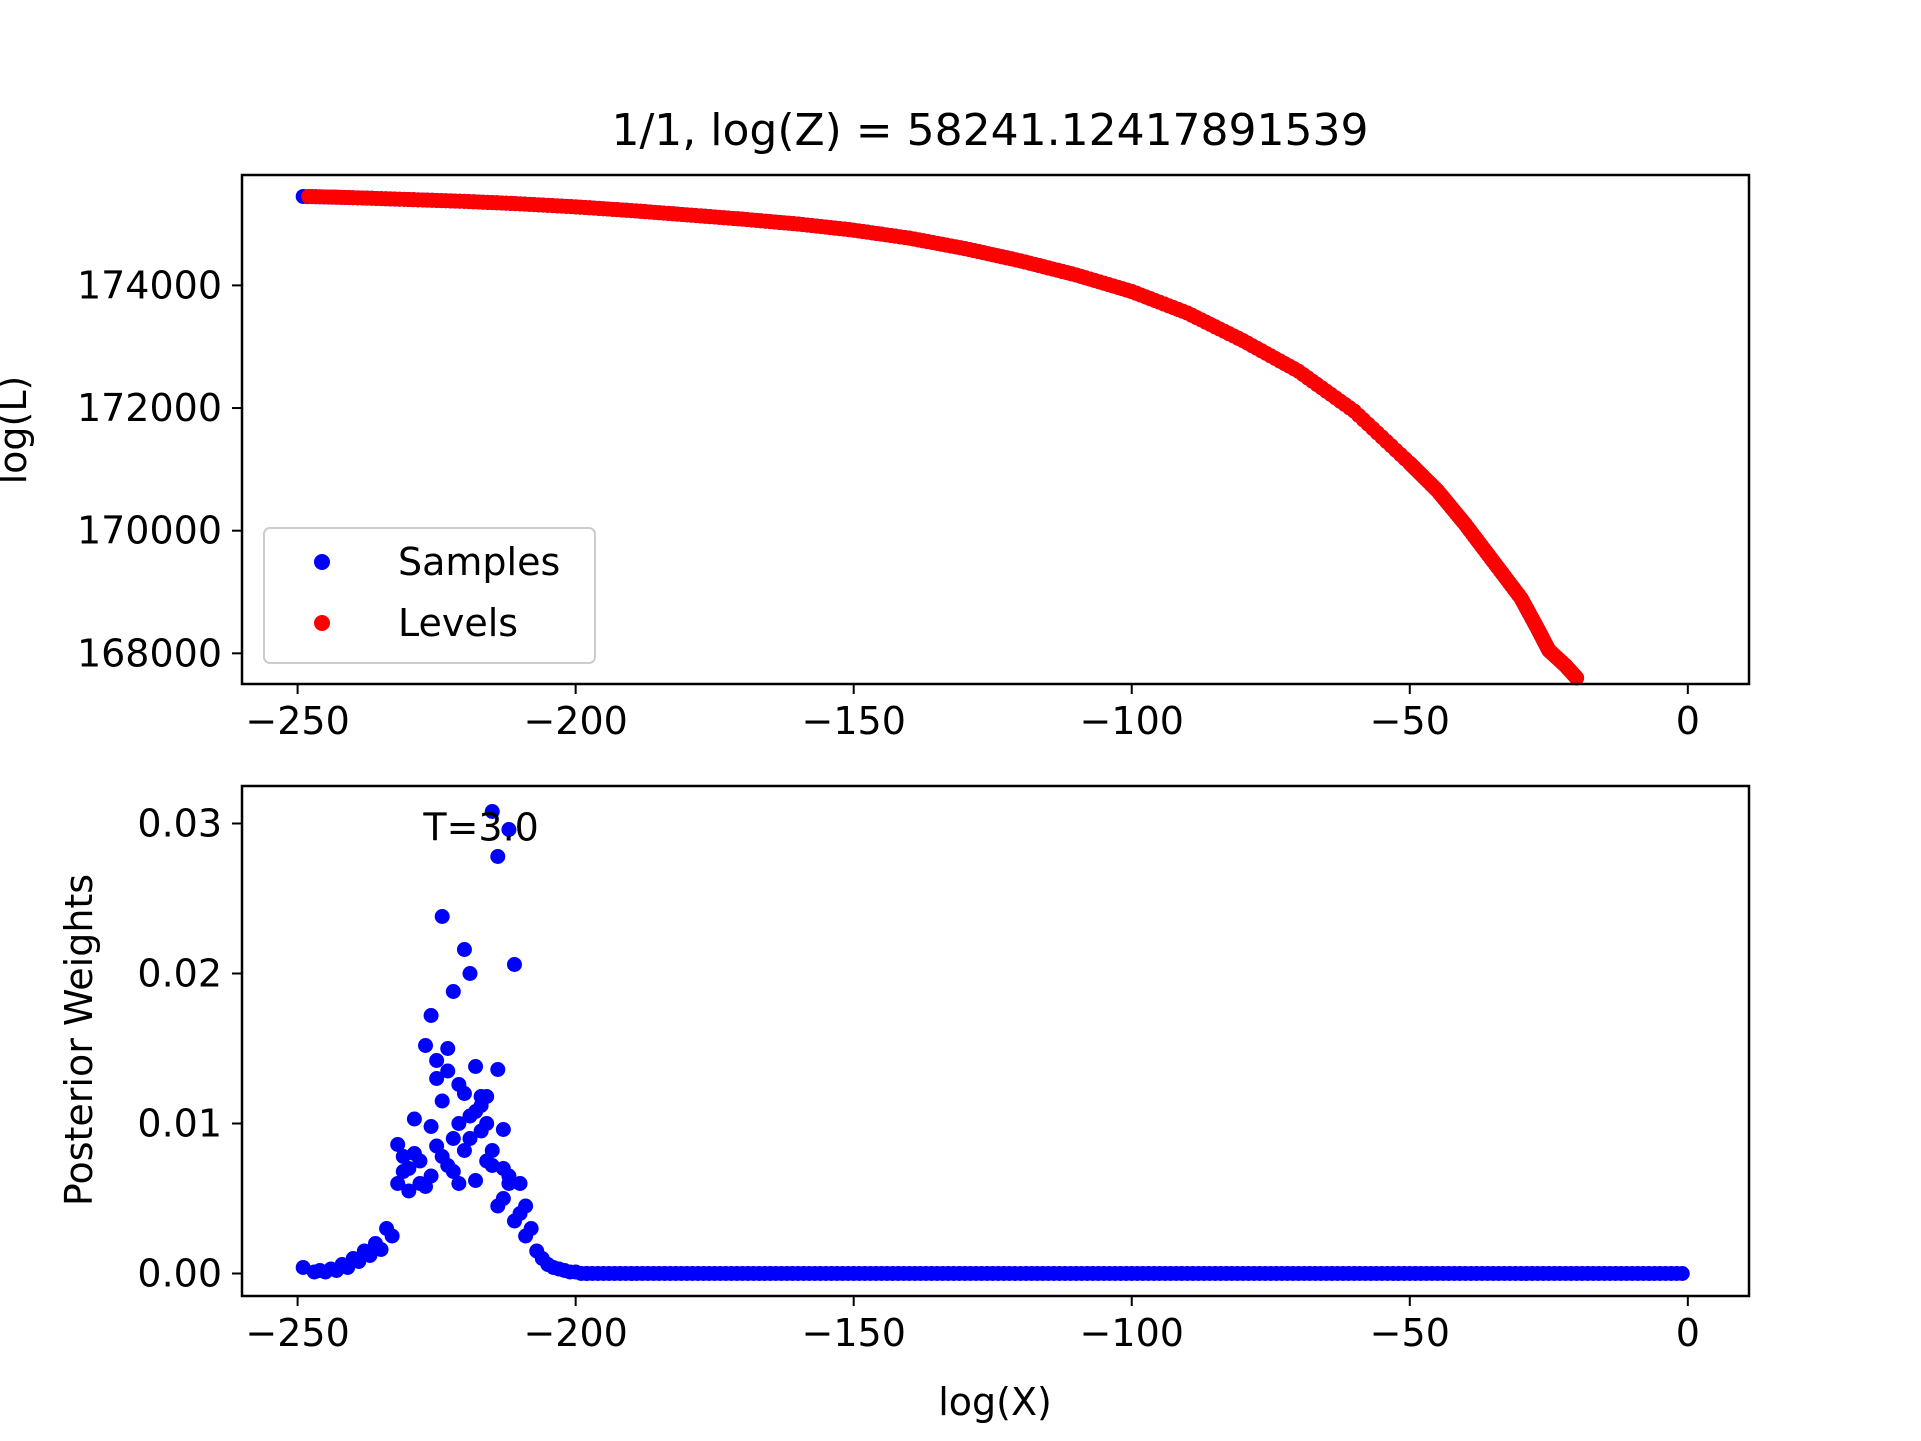 This screenshot has height=1441, width=1921. Describe the element at coordinates (159, 469) in the screenshot. I see `top-y-ticks: 168000 170000 172000 174000` at that location.